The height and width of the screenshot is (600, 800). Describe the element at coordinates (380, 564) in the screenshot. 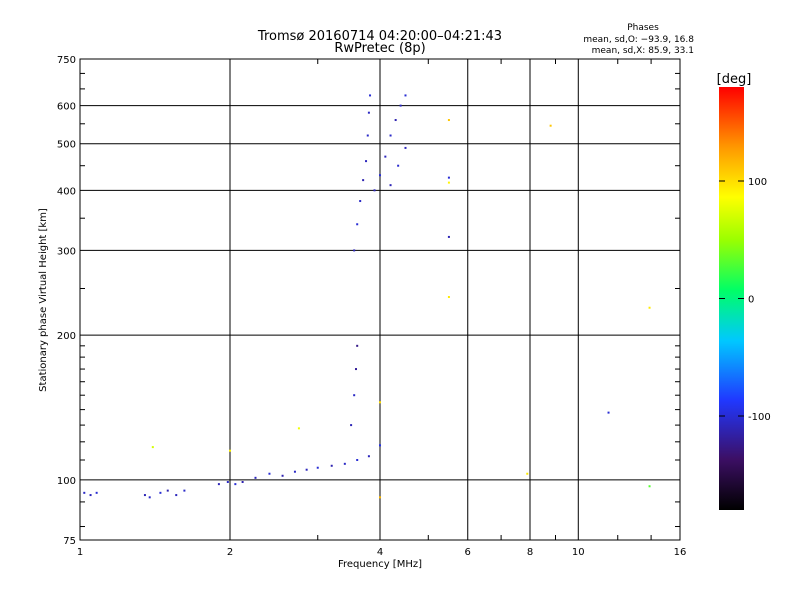

I see `x-axis-label: Frequency [MHz]` at that location.